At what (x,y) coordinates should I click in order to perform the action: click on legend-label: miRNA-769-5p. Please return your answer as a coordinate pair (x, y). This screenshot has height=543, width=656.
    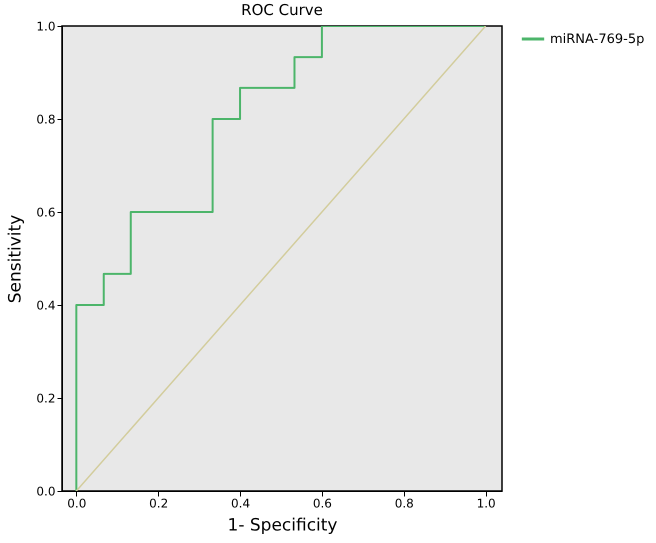
    Looking at the image, I should click on (597, 39).